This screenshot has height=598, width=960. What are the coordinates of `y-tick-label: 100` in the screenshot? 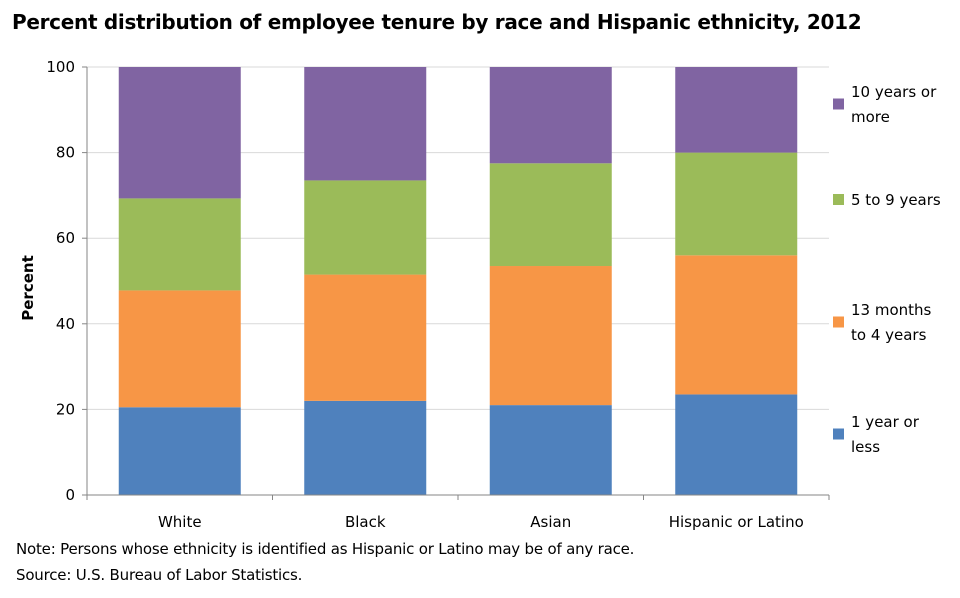 It's located at (60, 67).